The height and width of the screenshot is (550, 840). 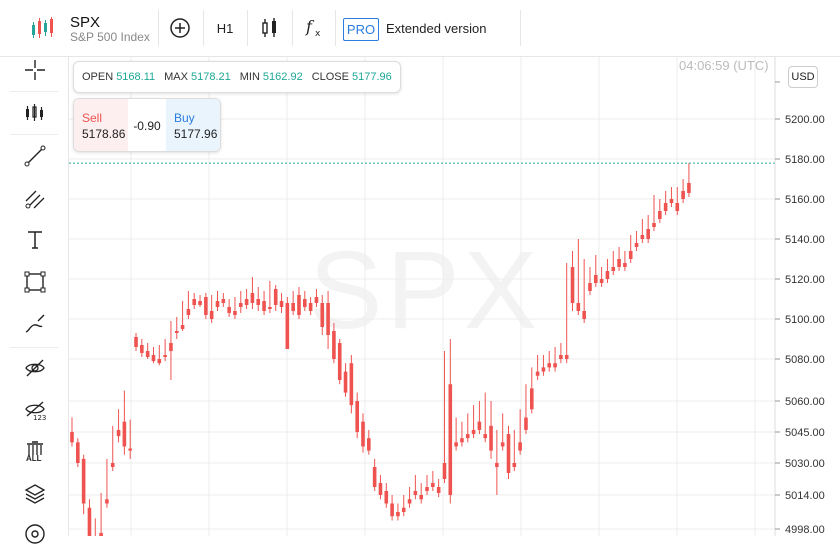 What do you see at coordinates (805, 496) in the screenshot?
I see `price-axis-label: 5014.00` at bounding box center [805, 496].